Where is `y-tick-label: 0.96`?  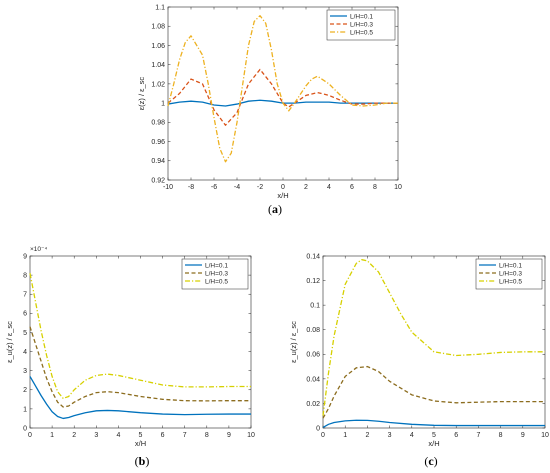
y-tick-label: 0.96 is located at coordinates (158, 142).